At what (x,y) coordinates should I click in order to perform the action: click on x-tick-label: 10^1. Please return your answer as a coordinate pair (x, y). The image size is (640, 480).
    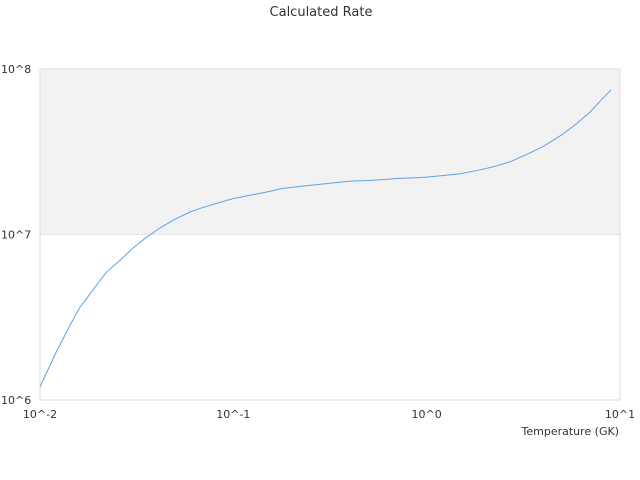
    Looking at the image, I should click on (620, 414).